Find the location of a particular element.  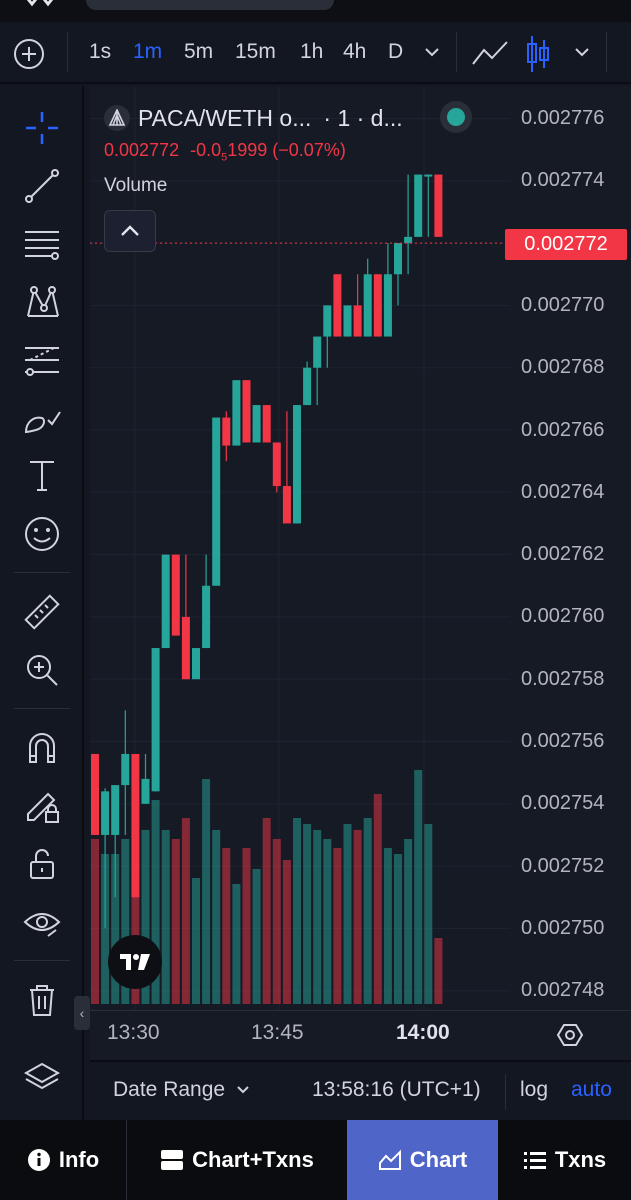

interval-4h: 4h is located at coordinates (355, 51).